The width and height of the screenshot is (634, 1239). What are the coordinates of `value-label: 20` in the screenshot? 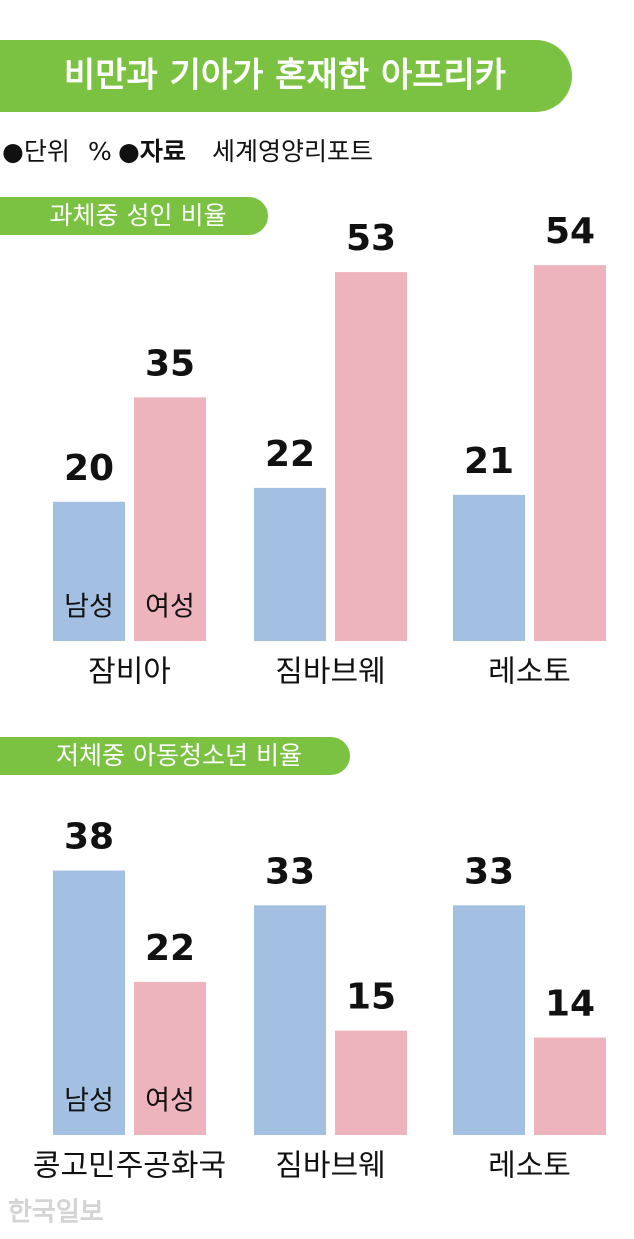 It's located at (89, 468).